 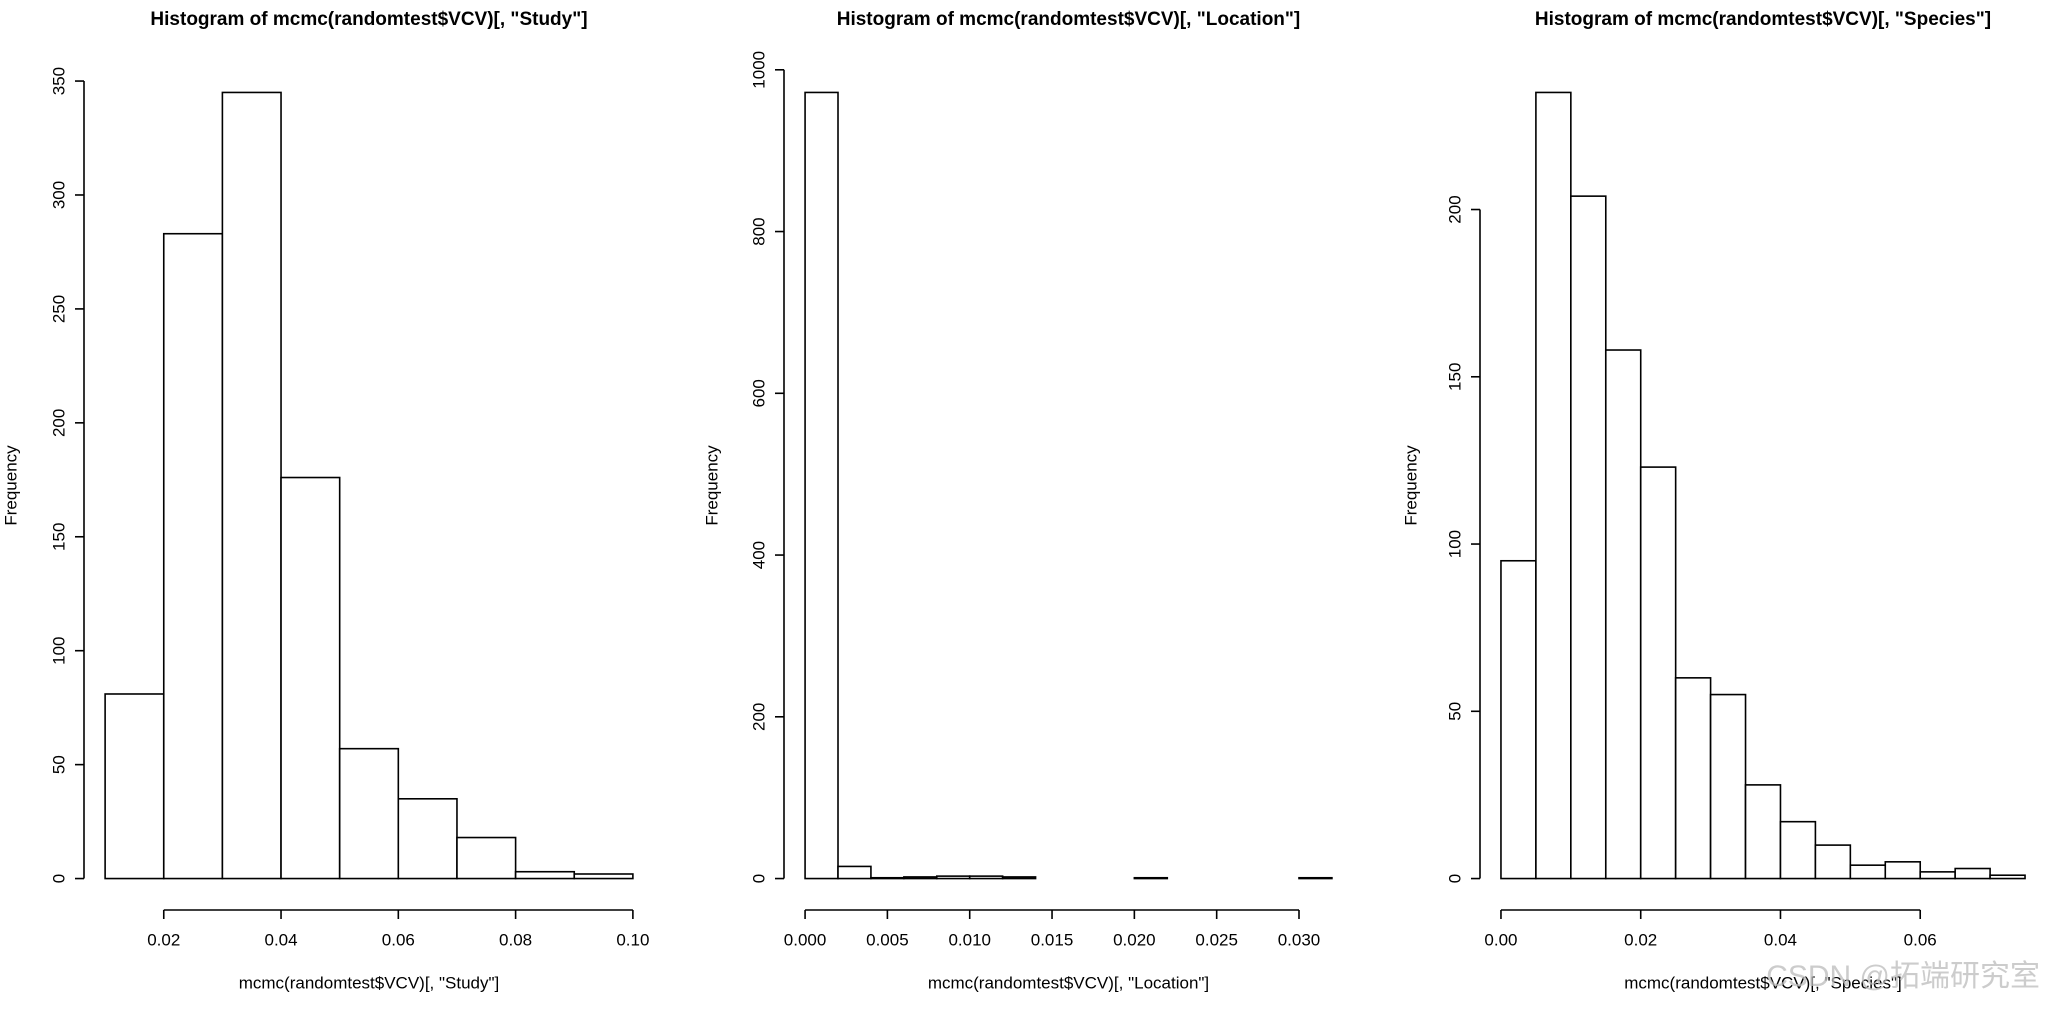 I want to click on x-tick-label: 0.030, so click(x=1299, y=939).